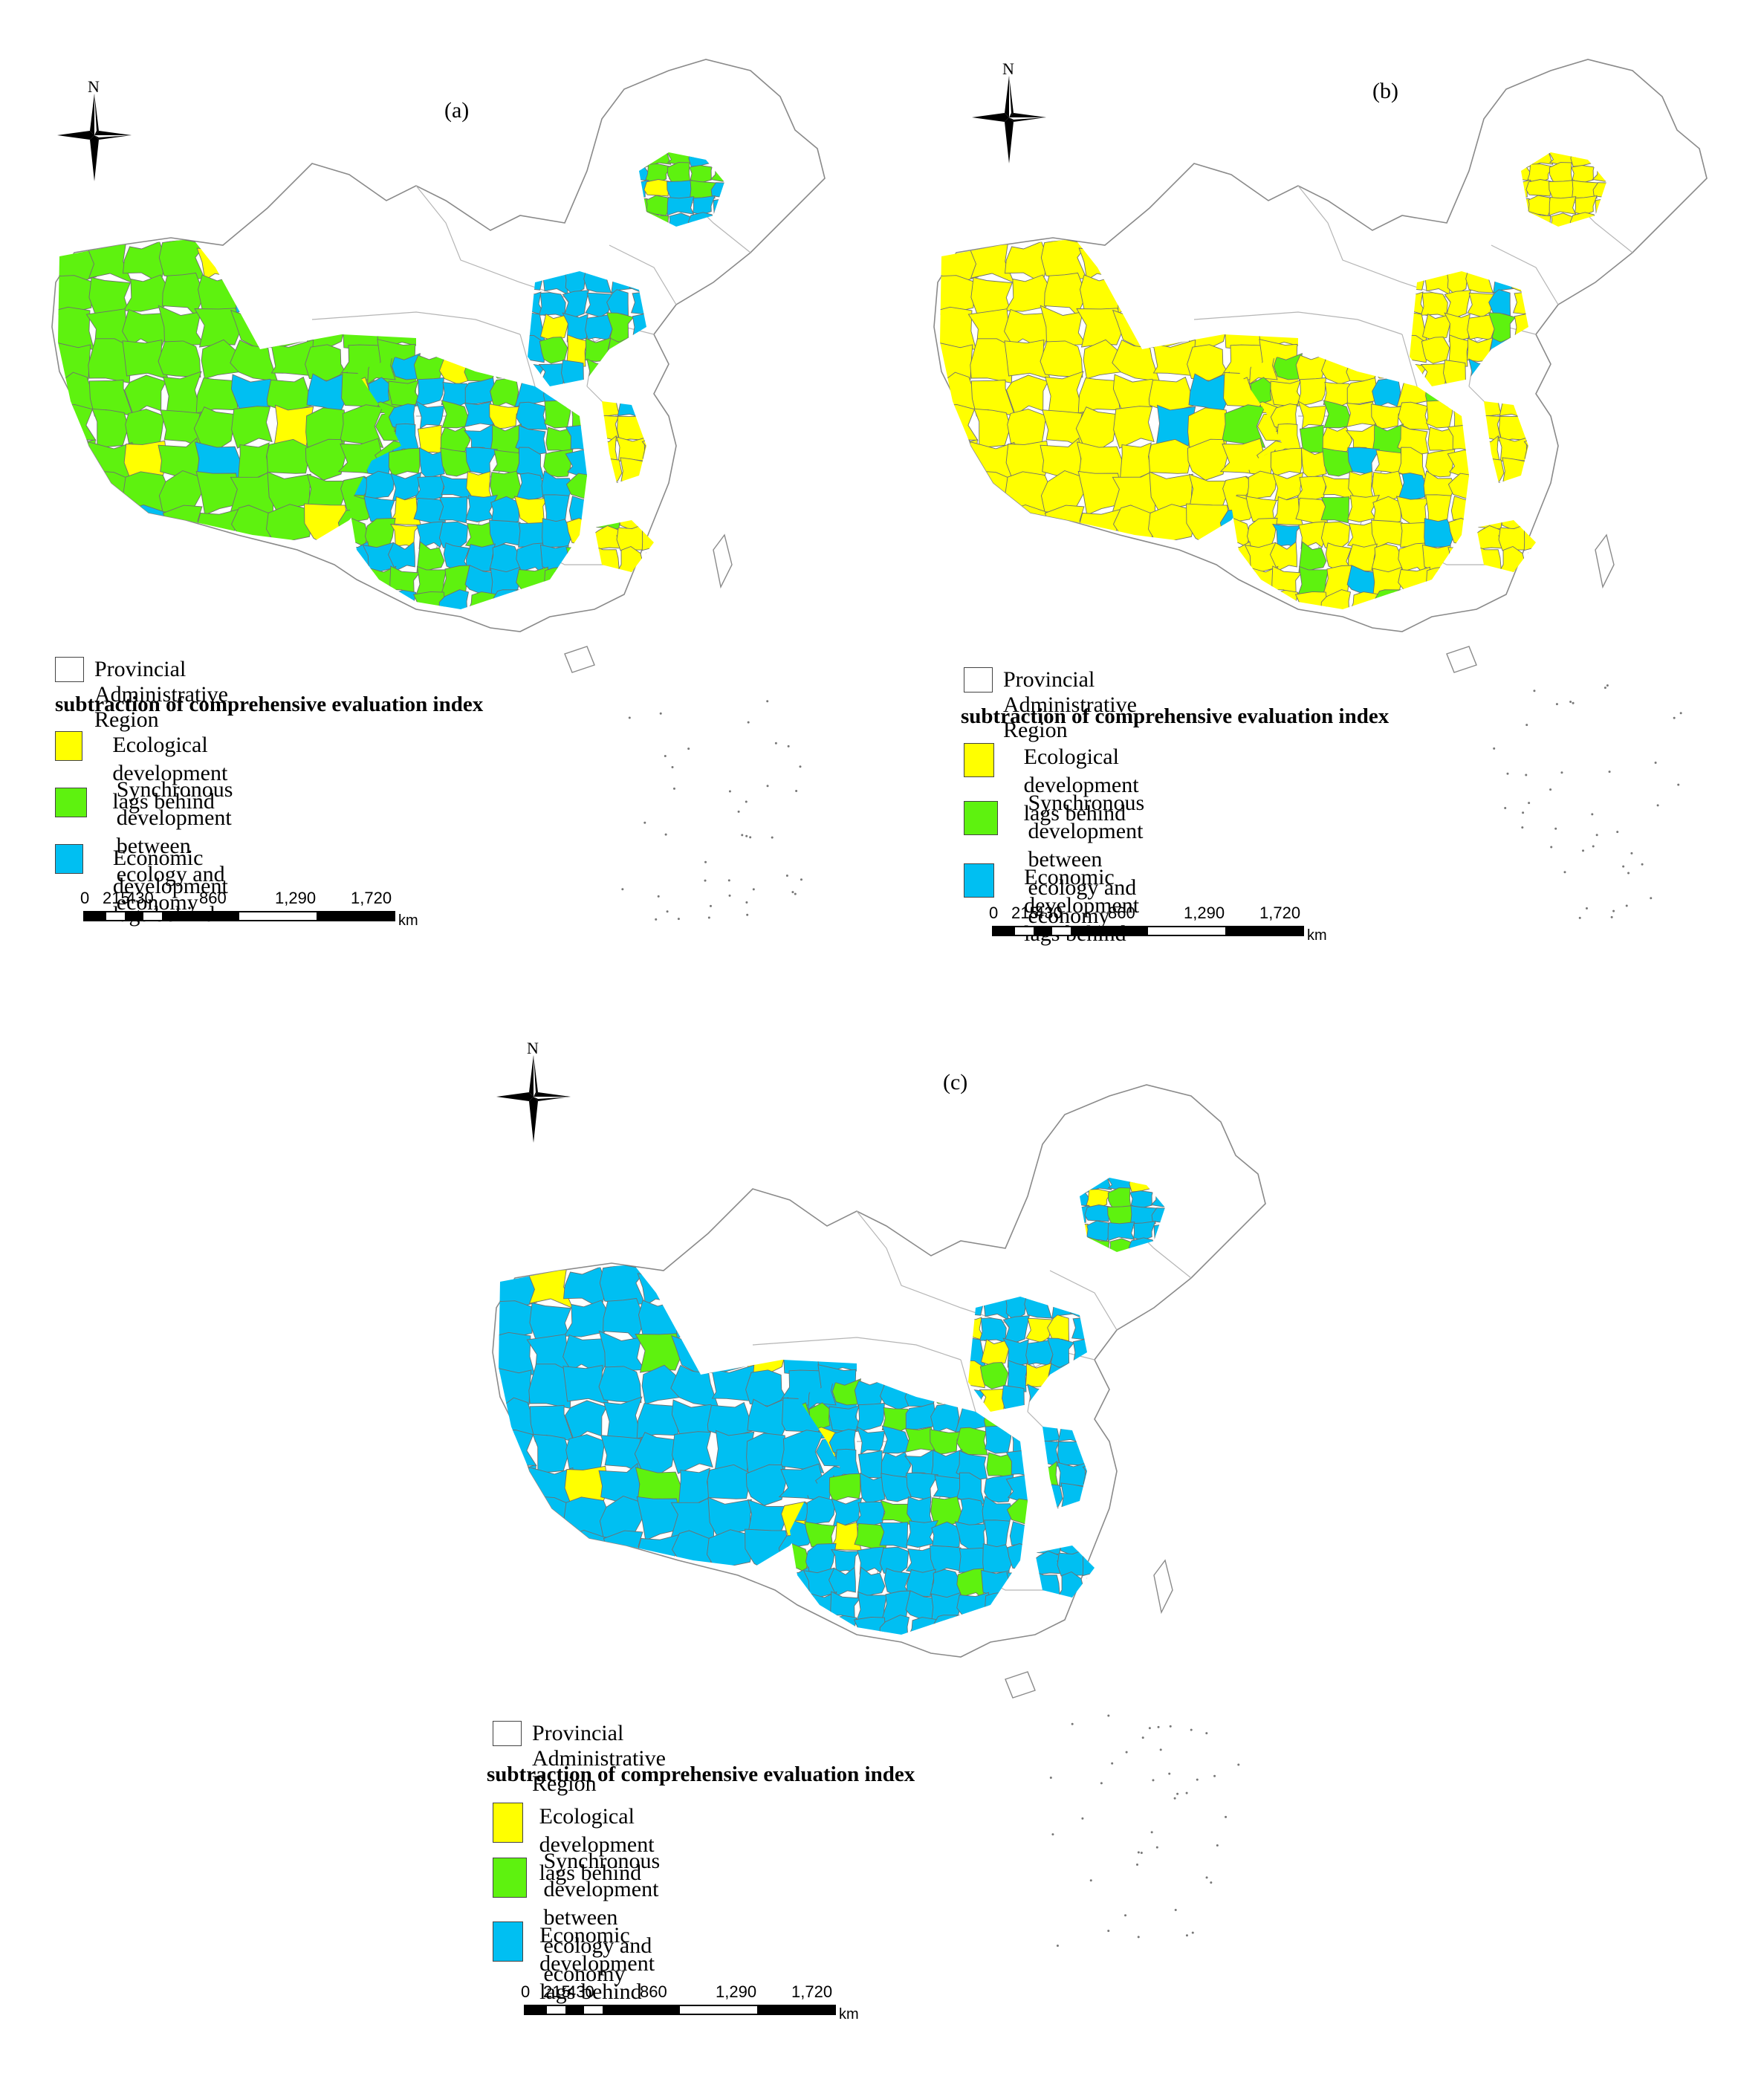 This screenshot has width=1764, height=2079. Describe the element at coordinates (507, 1733) in the screenshot. I see `provincial-swatch` at that location.